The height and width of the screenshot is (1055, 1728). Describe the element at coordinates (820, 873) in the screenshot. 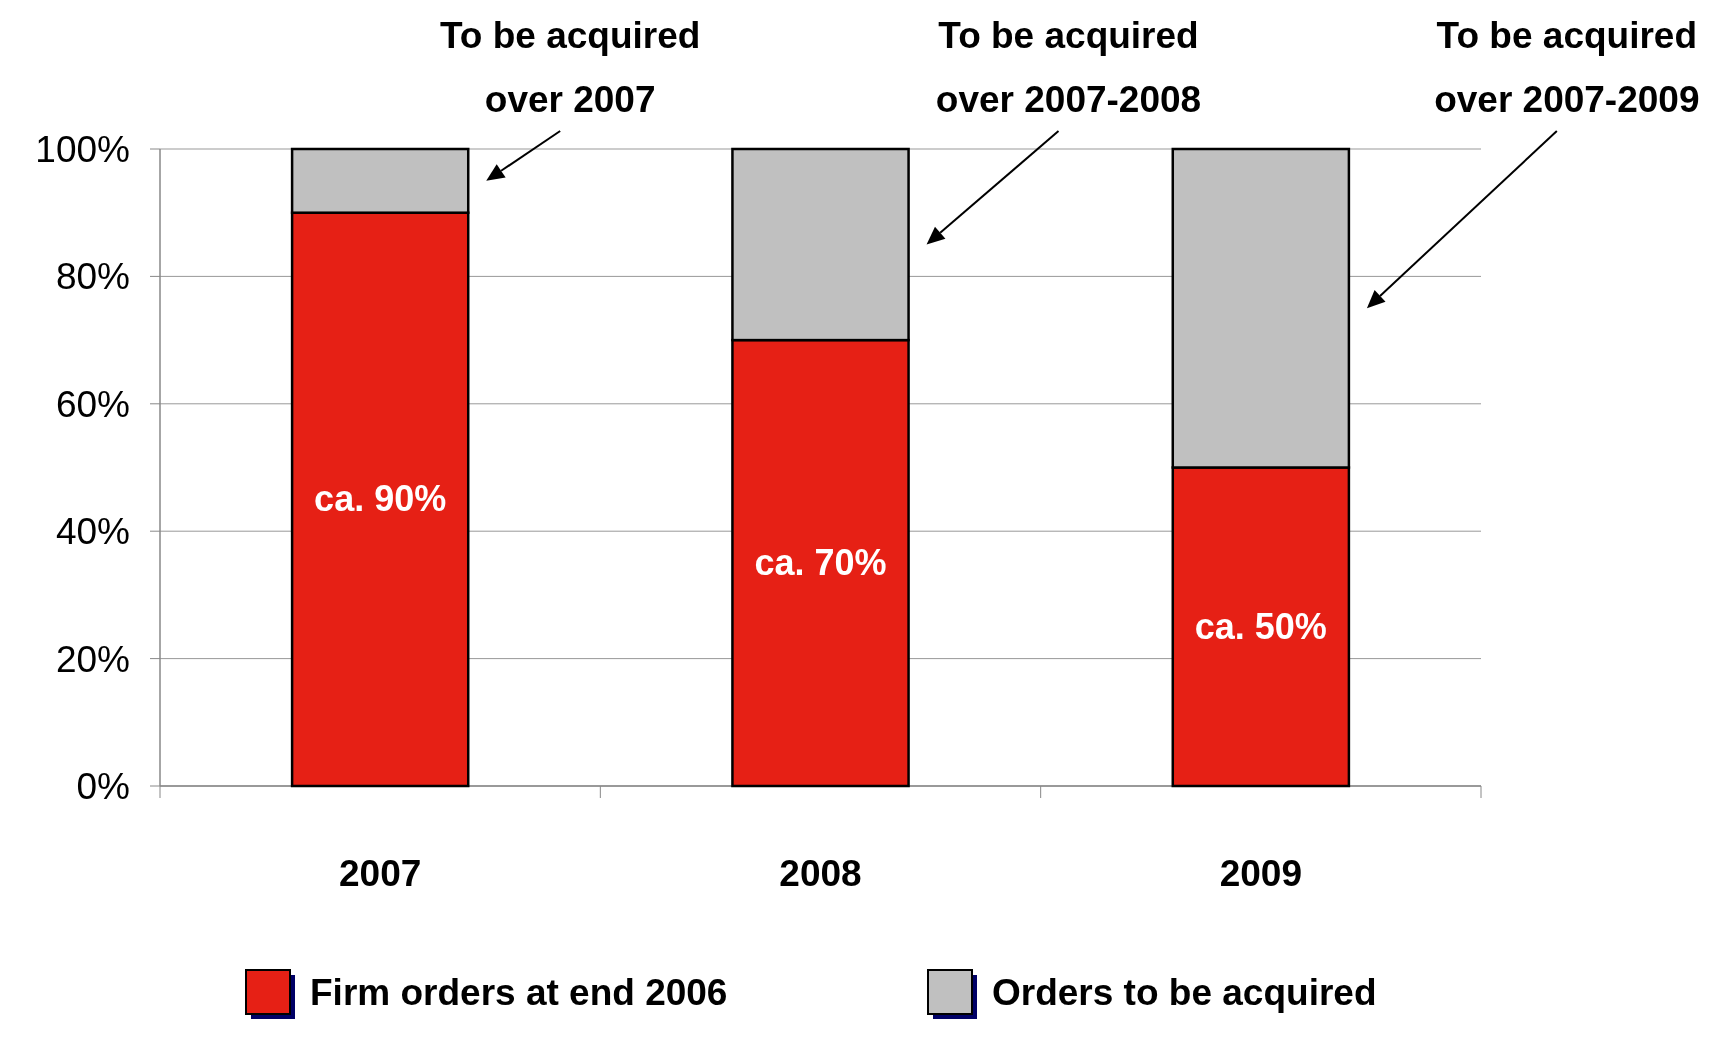

I see `x-tick-label: 2008` at that location.